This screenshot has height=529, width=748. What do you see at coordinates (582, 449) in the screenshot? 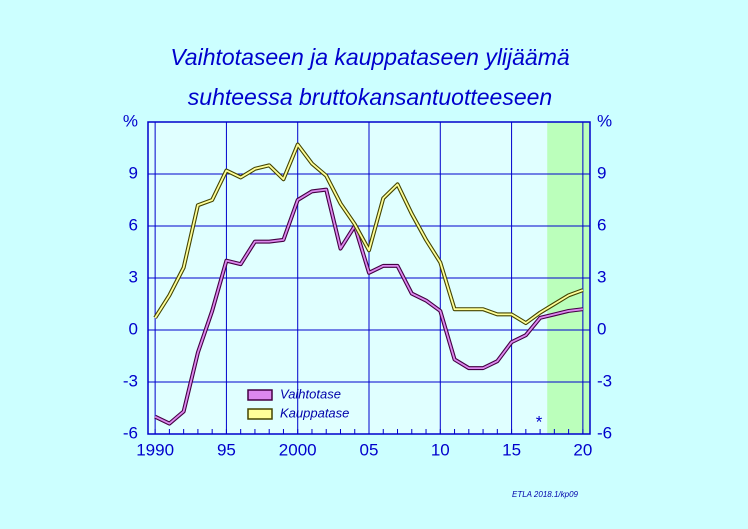
I see `x-tick-label: 20` at bounding box center [582, 449].